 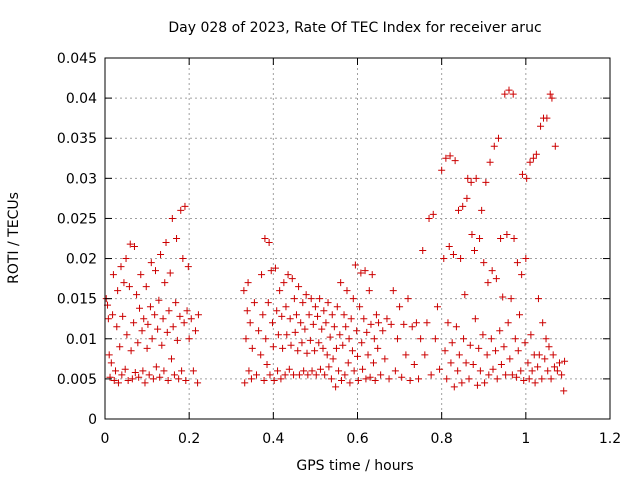 I want to click on x-tick-label: 1.2, so click(x=610, y=439).